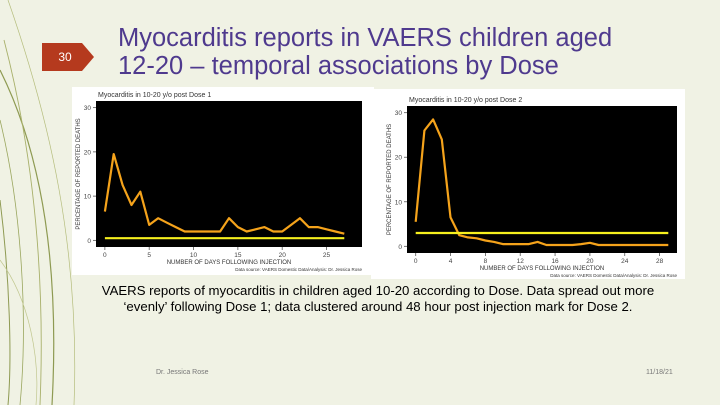  I want to click on dose-1-y-tick-label: 10, so click(88, 197).